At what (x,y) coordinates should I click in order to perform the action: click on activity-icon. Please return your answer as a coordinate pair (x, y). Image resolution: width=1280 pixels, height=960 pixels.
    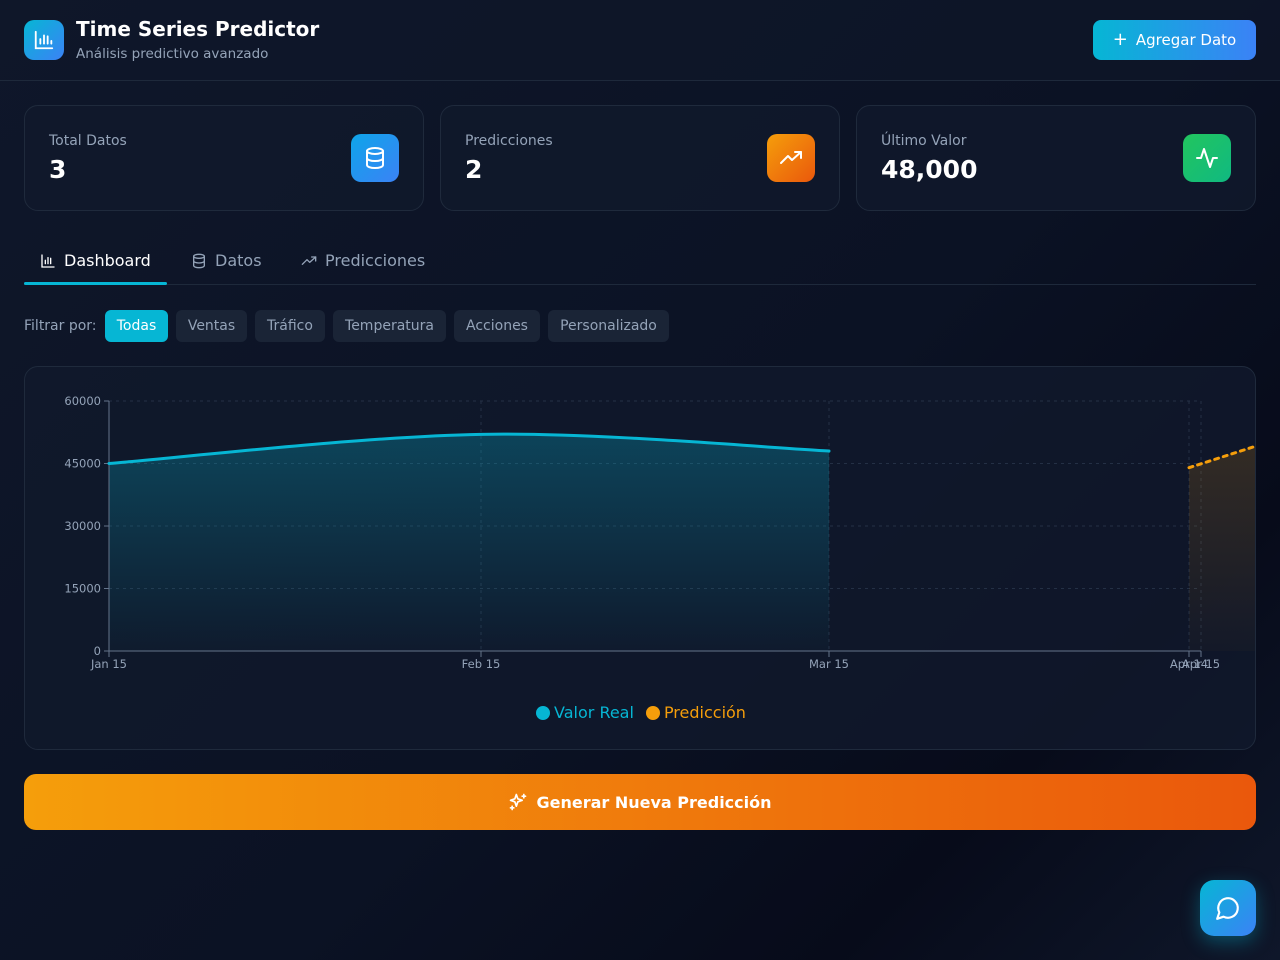
    Looking at the image, I should click on (1207, 158).